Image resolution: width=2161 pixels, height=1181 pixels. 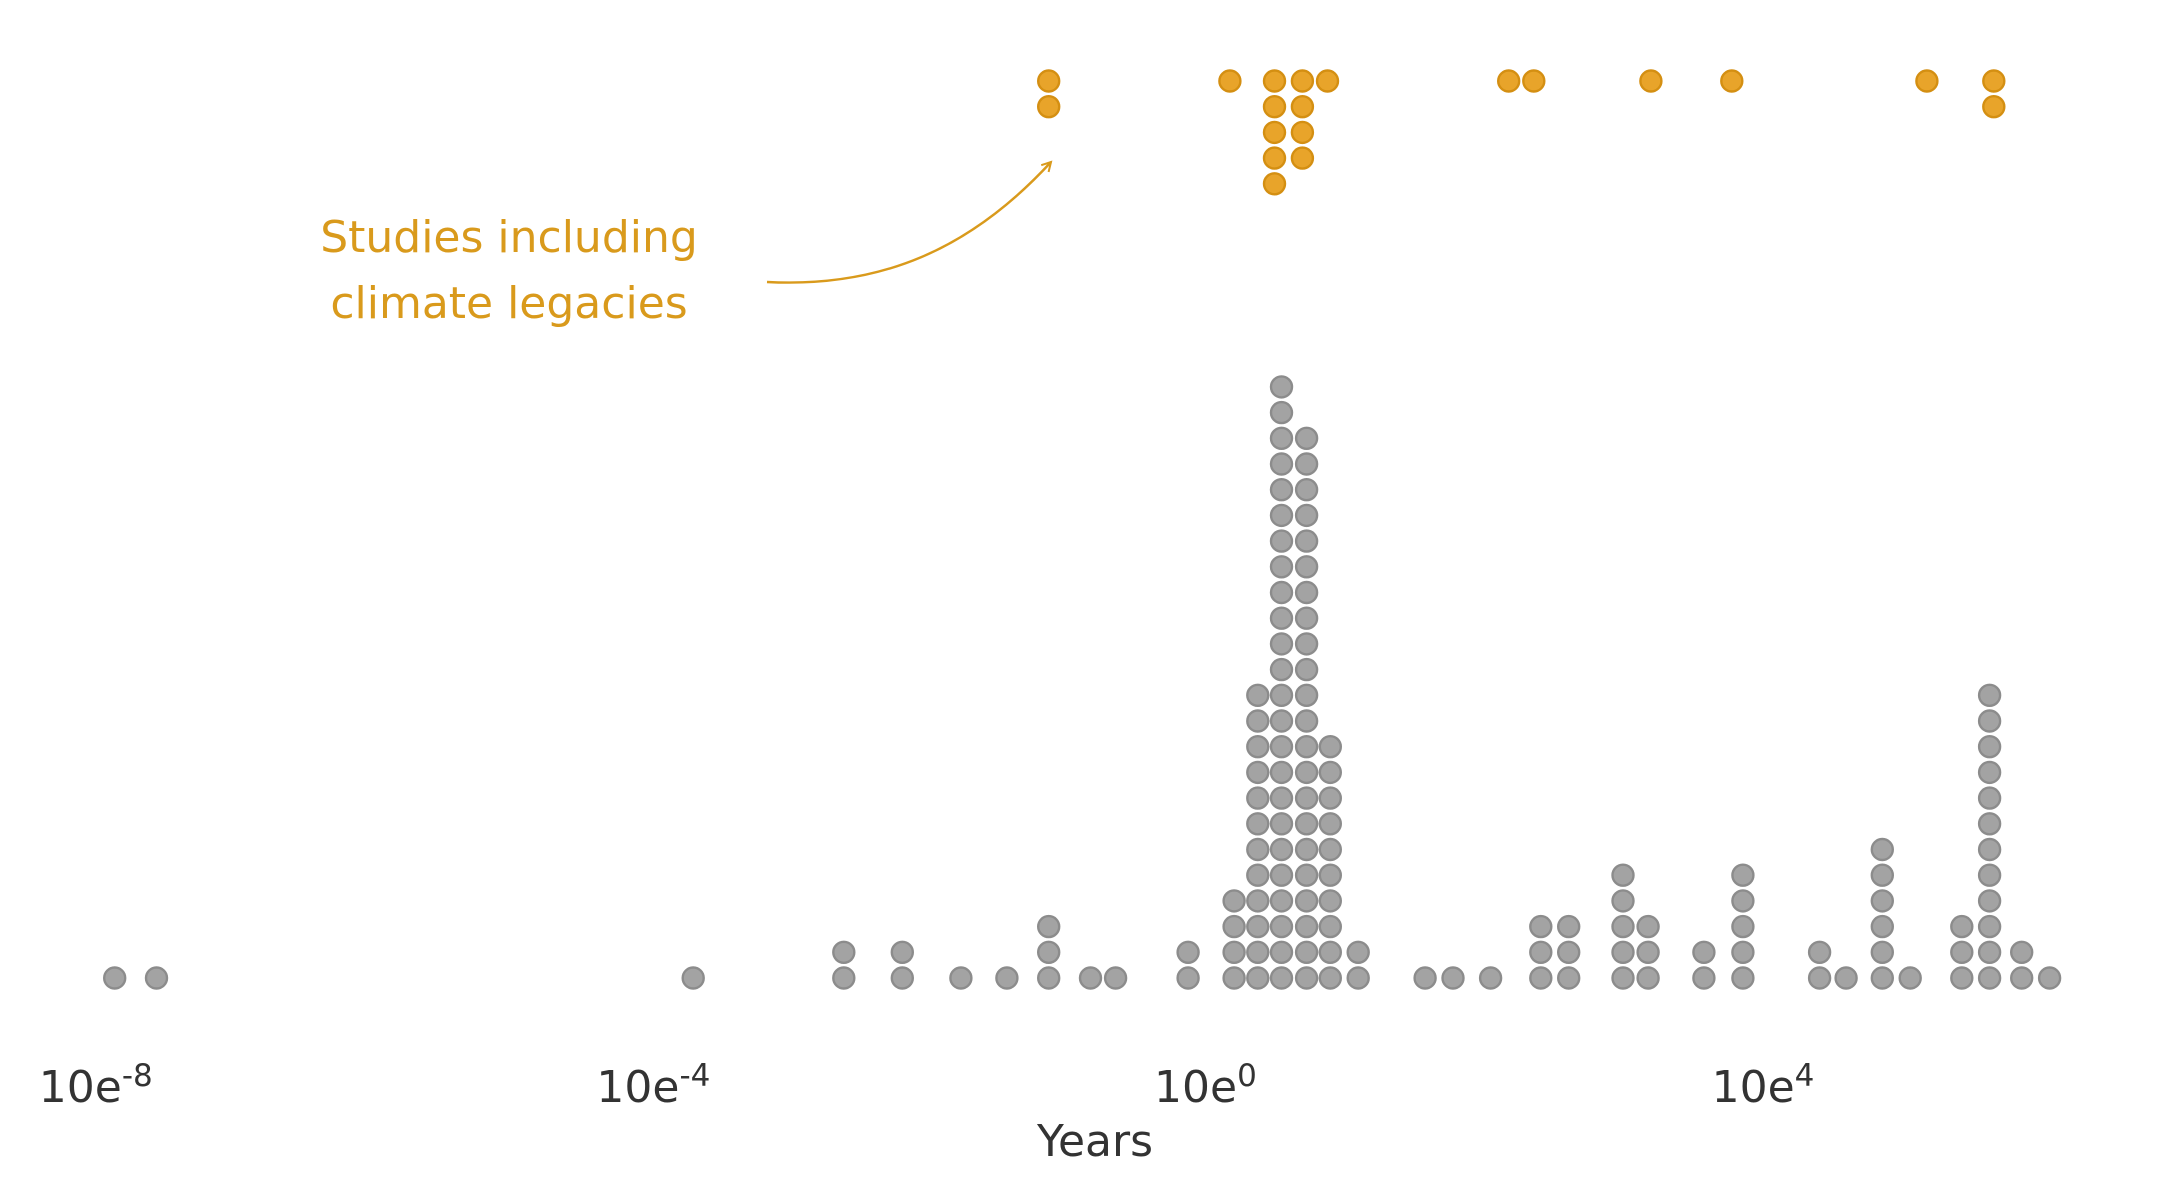 What do you see at coordinates (1094, 1141) in the screenshot?
I see `x-axis-title: Years` at bounding box center [1094, 1141].